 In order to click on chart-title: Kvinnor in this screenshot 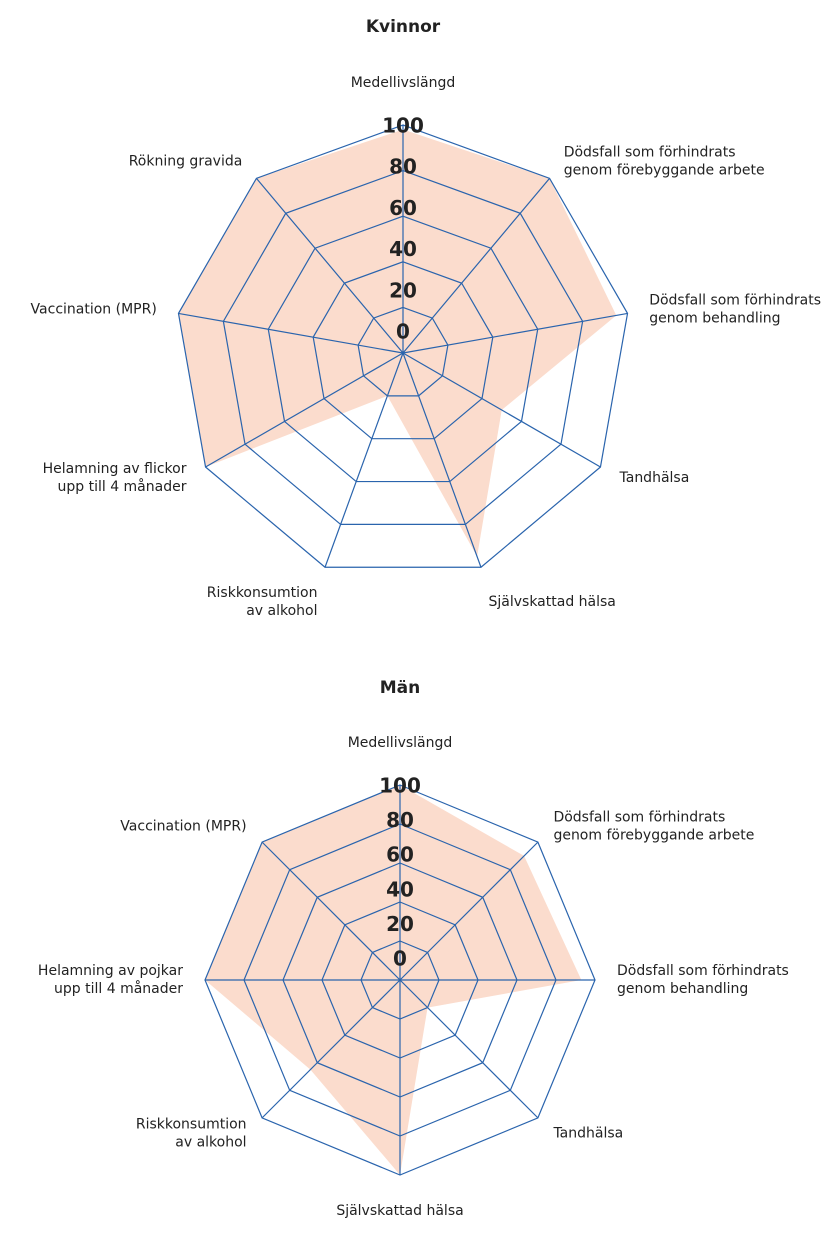, I will do `click(403, 27)`.